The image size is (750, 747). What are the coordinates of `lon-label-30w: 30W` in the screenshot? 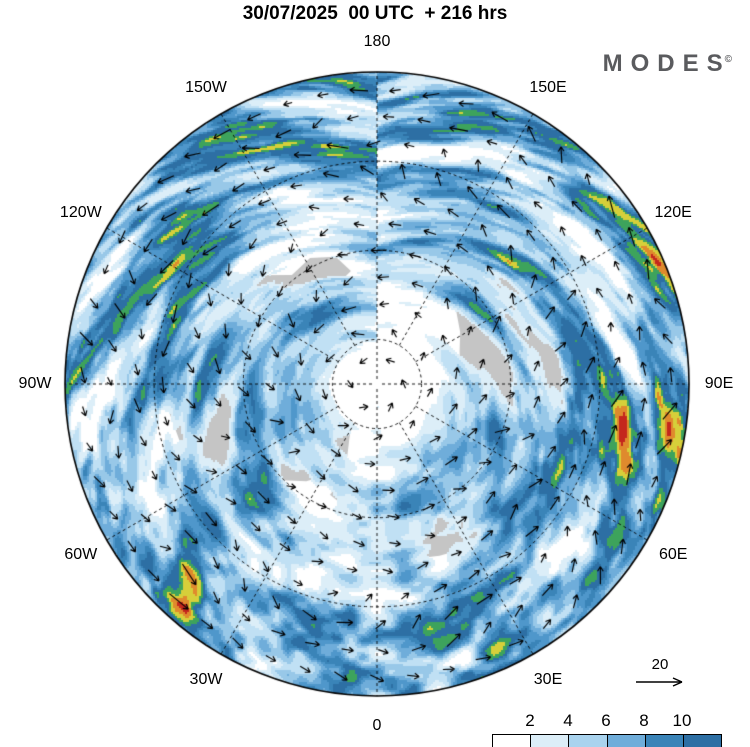 It's located at (206, 680).